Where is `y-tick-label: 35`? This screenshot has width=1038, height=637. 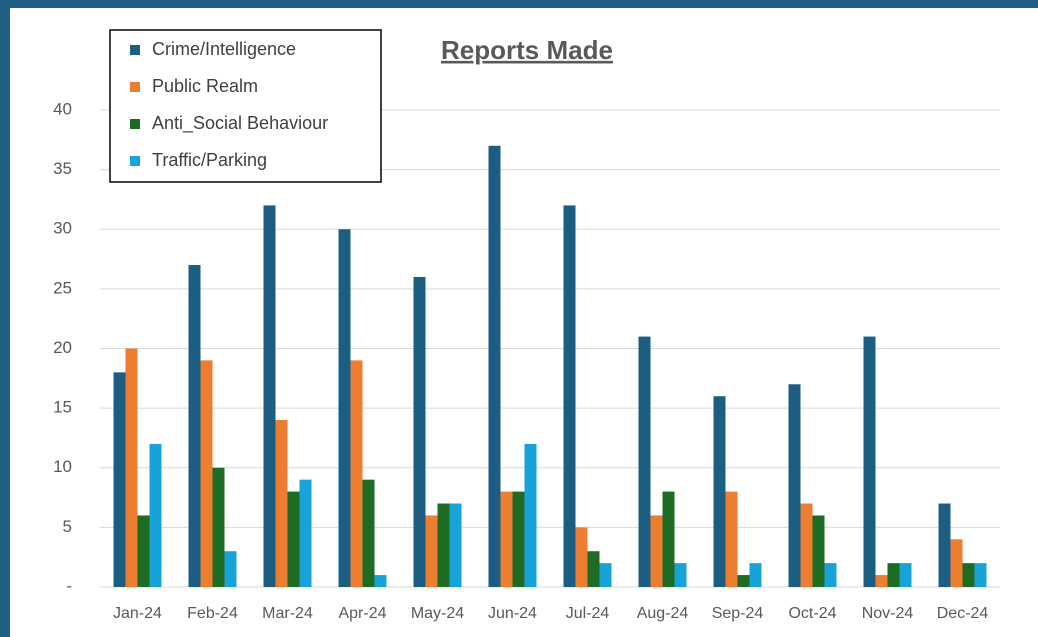
y-tick-label: 35 is located at coordinates (62, 168).